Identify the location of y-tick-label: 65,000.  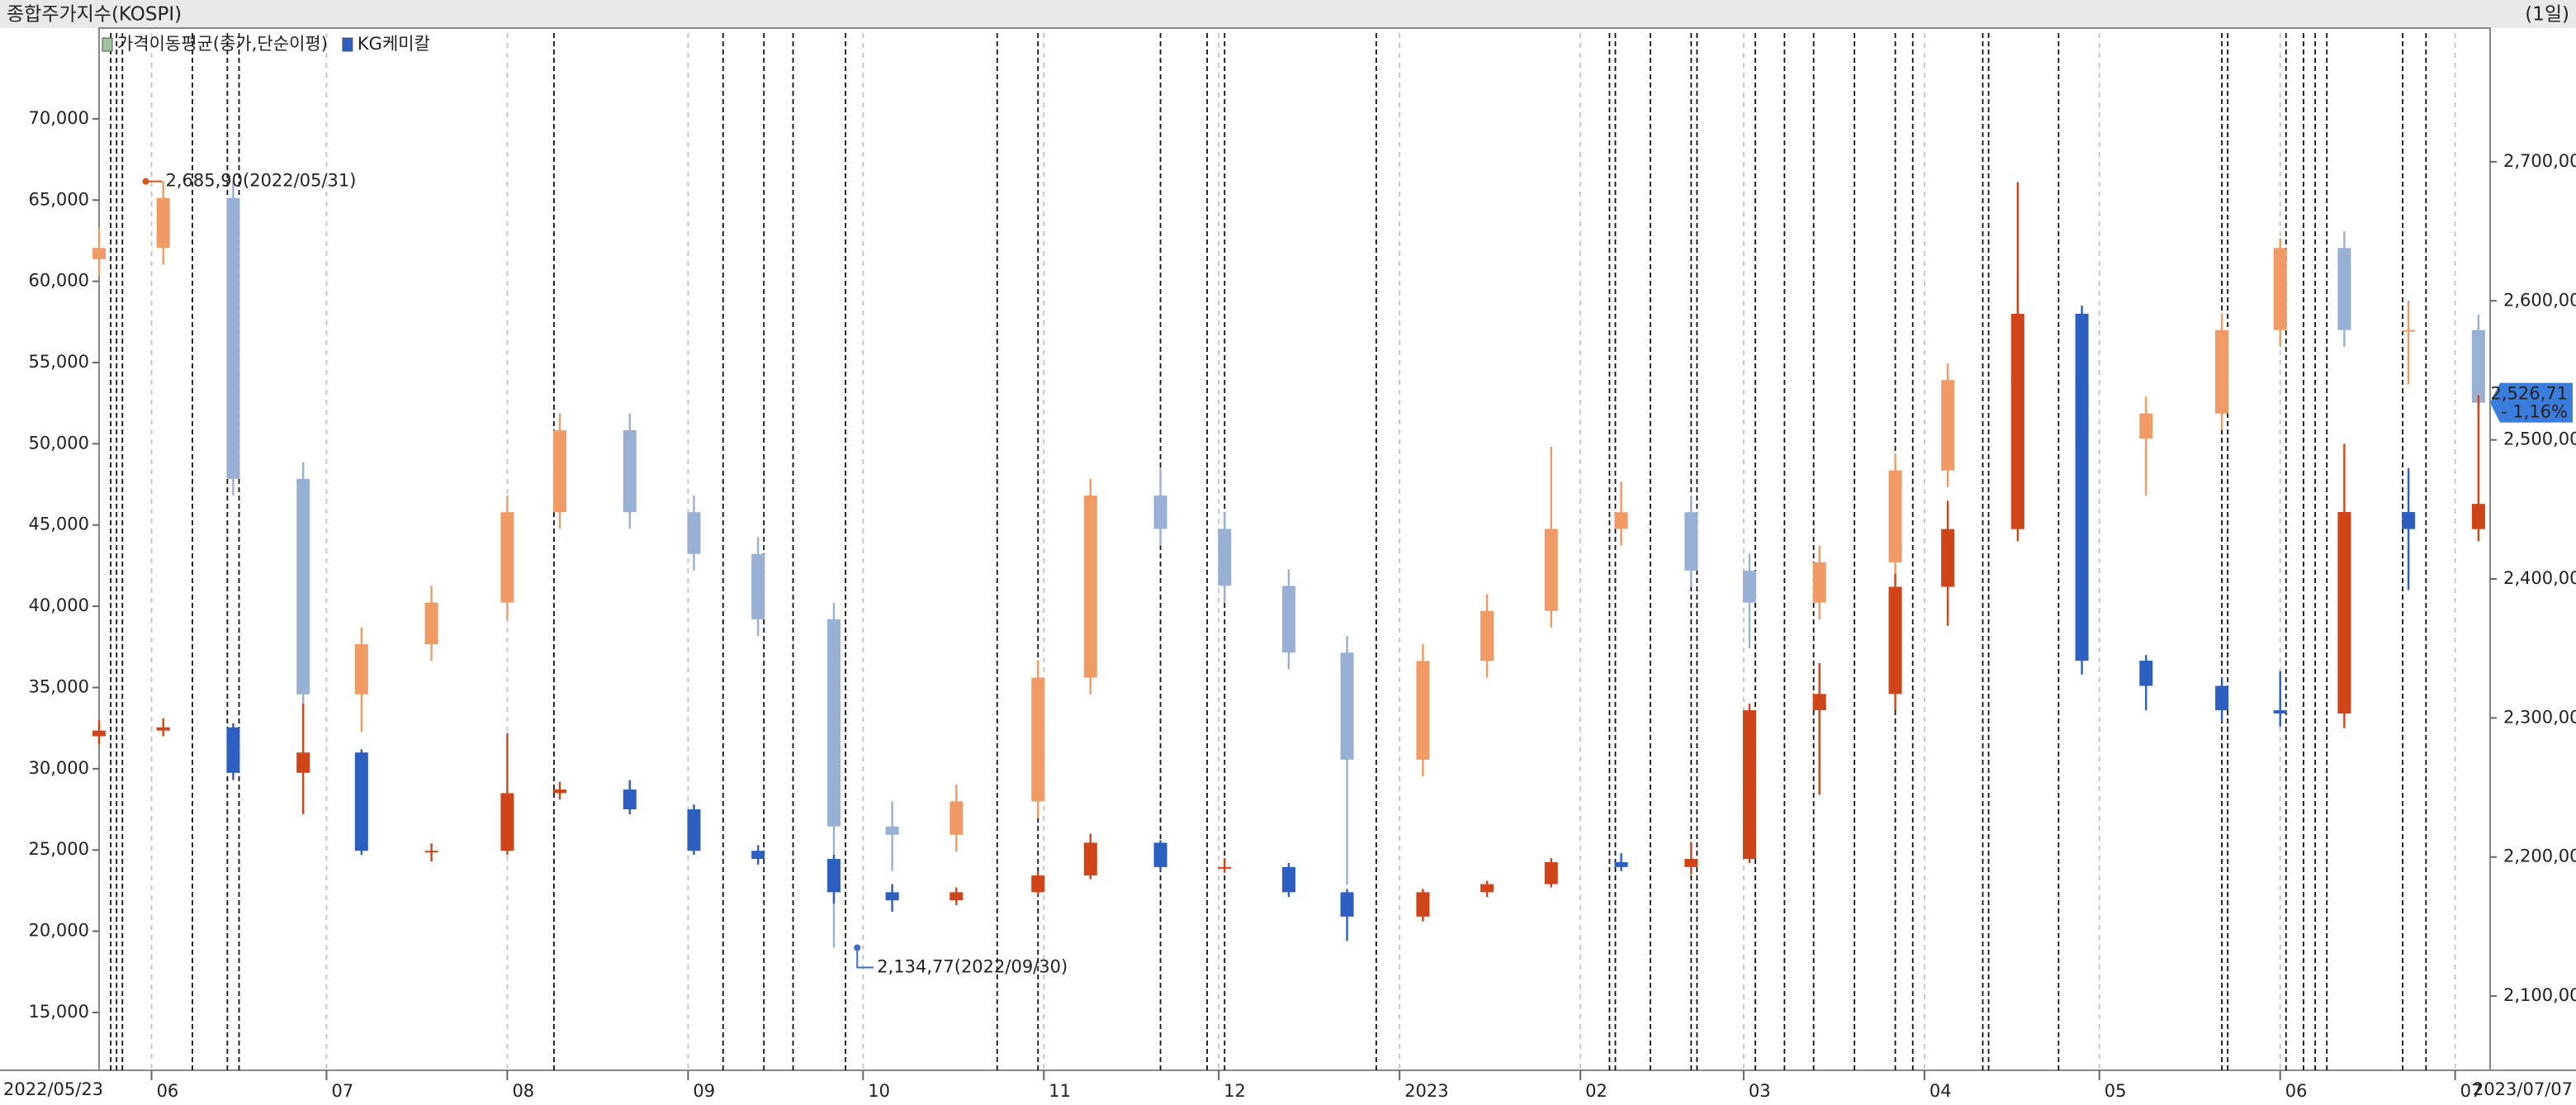
(59, 199).